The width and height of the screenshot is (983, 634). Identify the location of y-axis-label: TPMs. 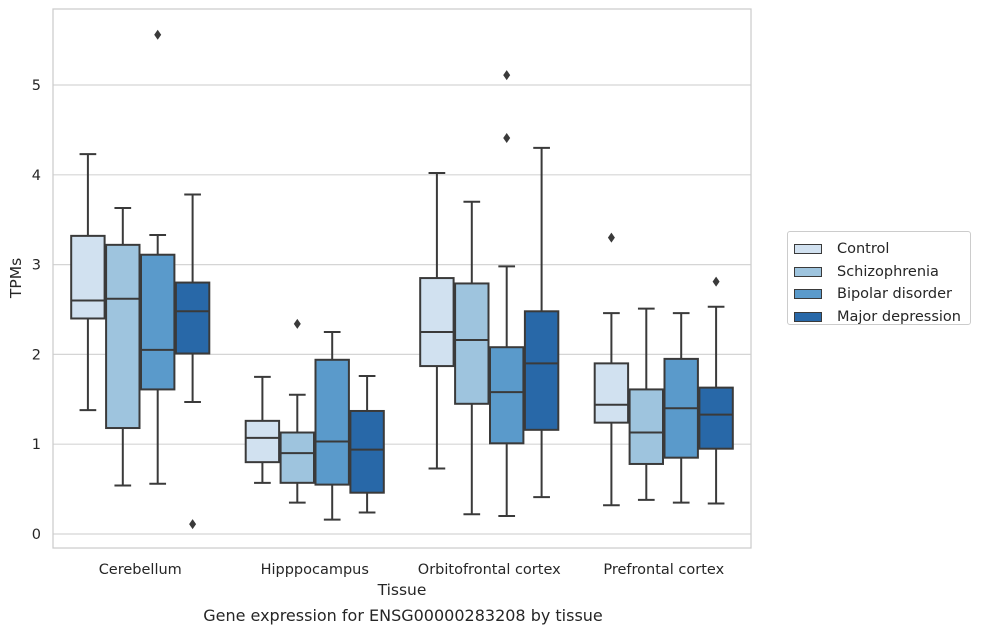
(16, 278).